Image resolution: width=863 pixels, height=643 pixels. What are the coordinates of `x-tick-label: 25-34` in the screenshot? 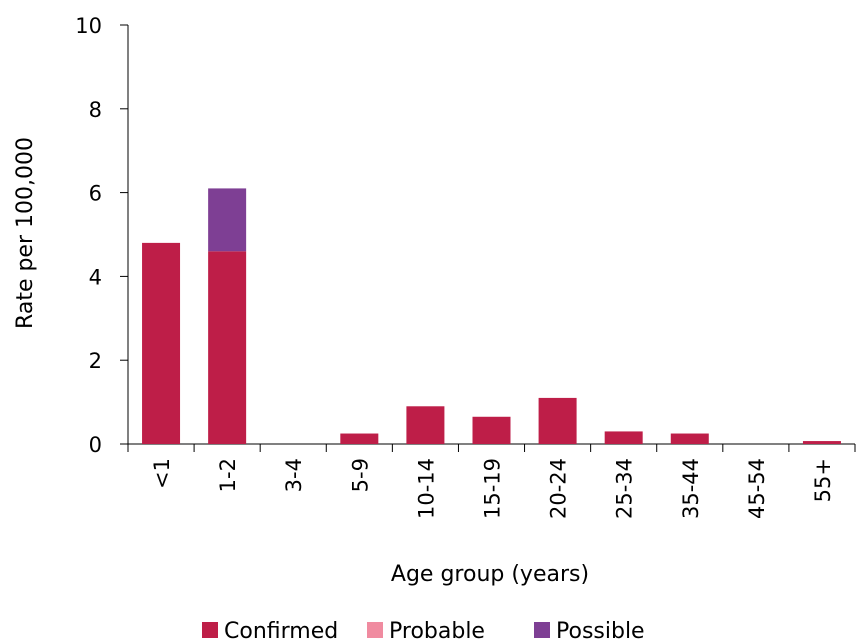 It's located at (625, 488).